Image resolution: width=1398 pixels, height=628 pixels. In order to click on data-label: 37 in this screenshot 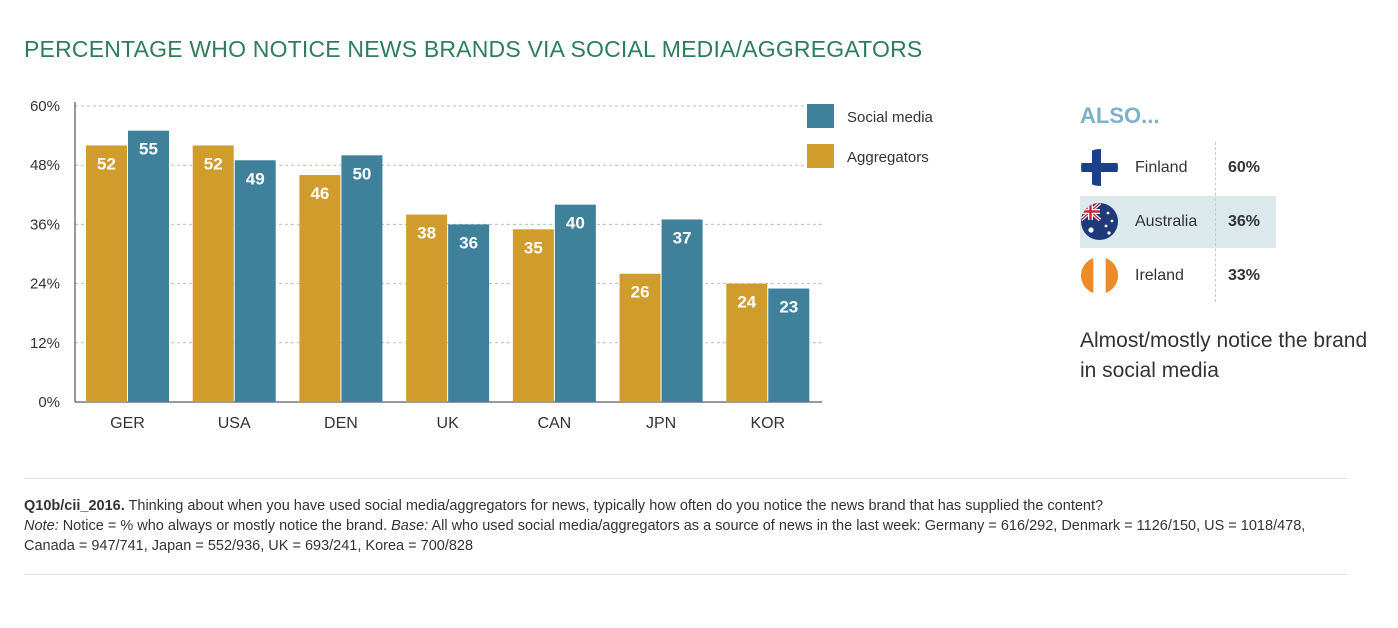, I will do `click(682, 237)`.